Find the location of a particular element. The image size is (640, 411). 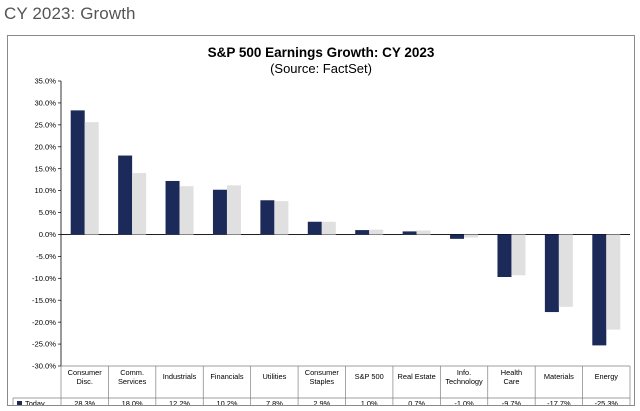

chart-subtitle: (Source: FactSet) is located at coordinates (321, 68).